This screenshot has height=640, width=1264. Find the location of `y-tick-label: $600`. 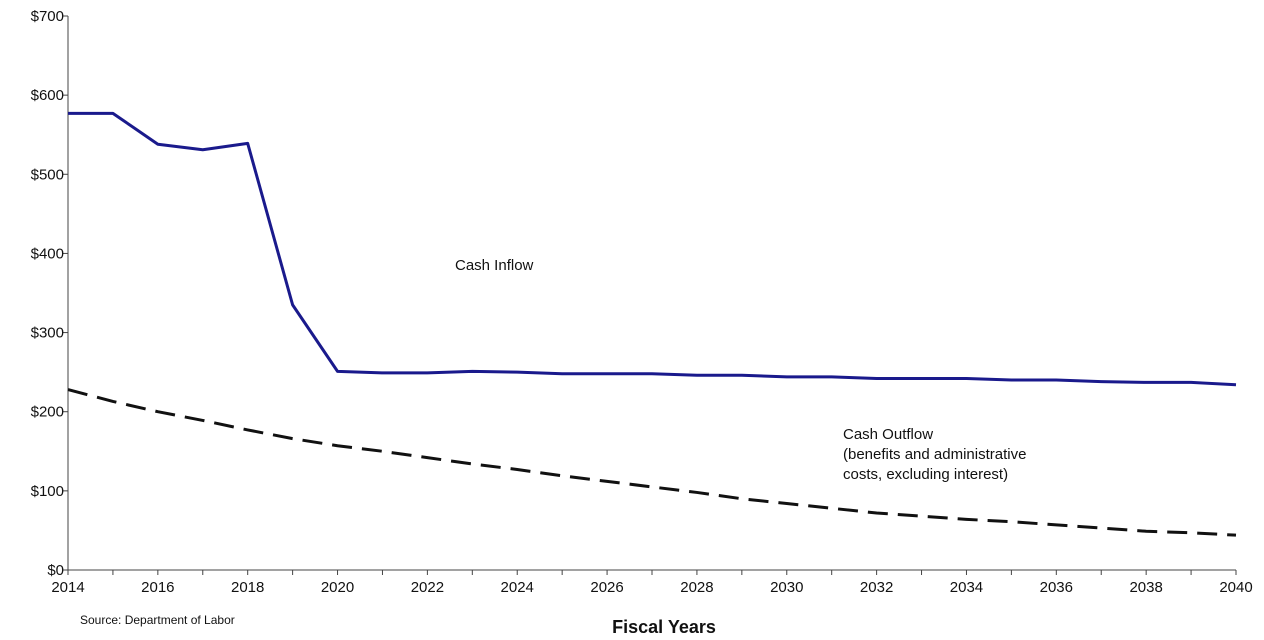

y-tick-label: $600 is located at coordinates (47, 95).